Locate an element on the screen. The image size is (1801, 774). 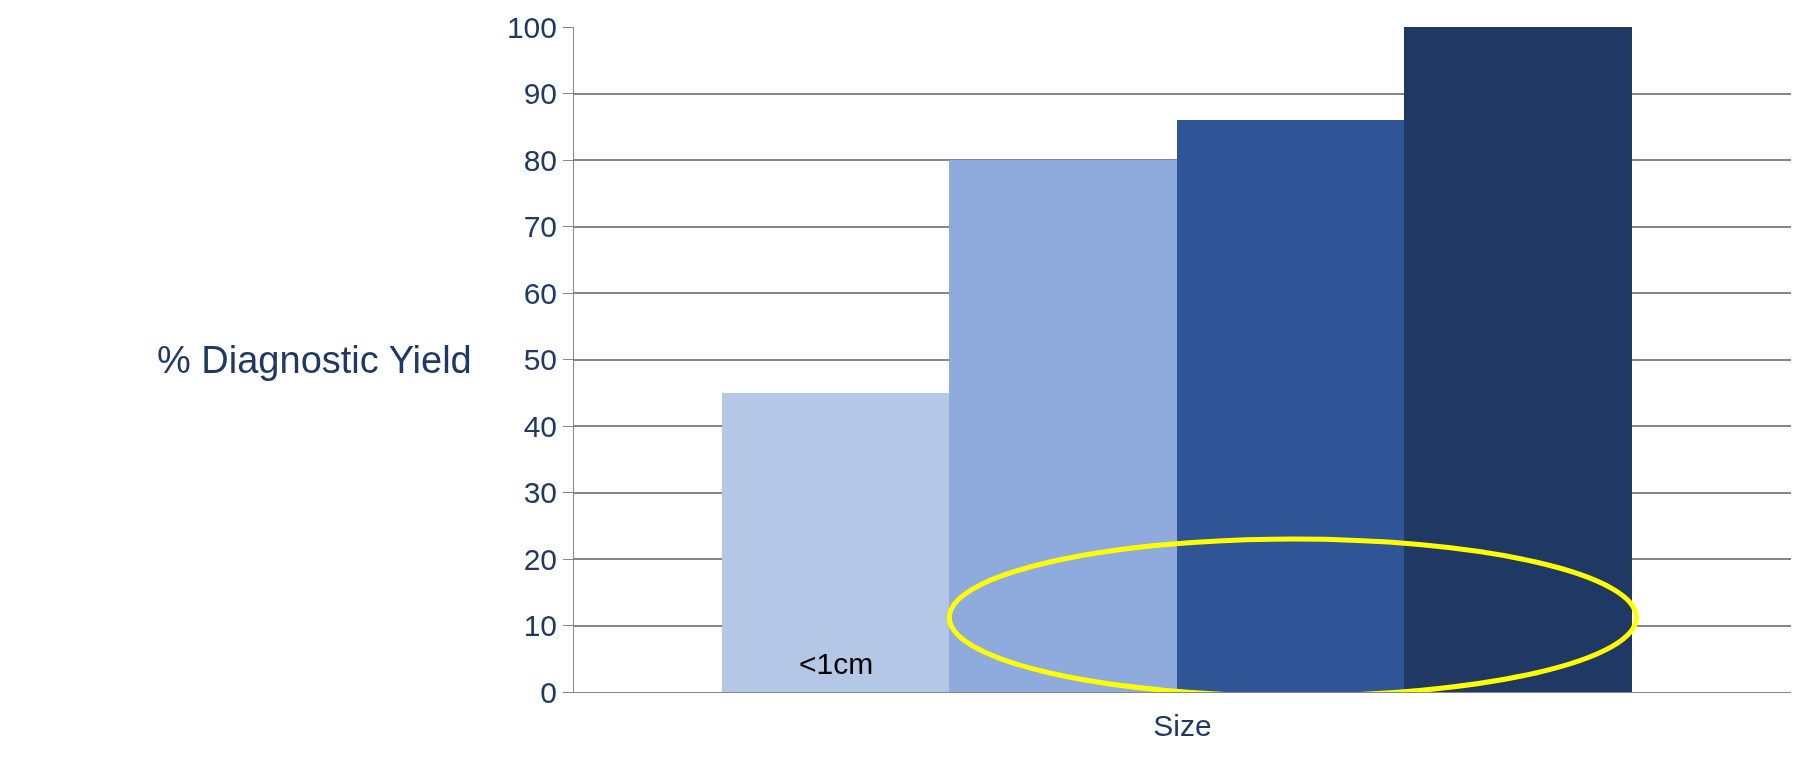
annotation: <1cm is located at coordinates (836, 663).